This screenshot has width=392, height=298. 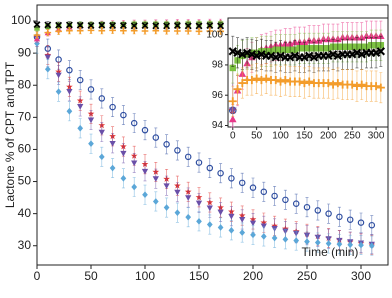 I want to click on y-axis-label: Lactone % of CPT and TPT, so click(x=10, y=134).